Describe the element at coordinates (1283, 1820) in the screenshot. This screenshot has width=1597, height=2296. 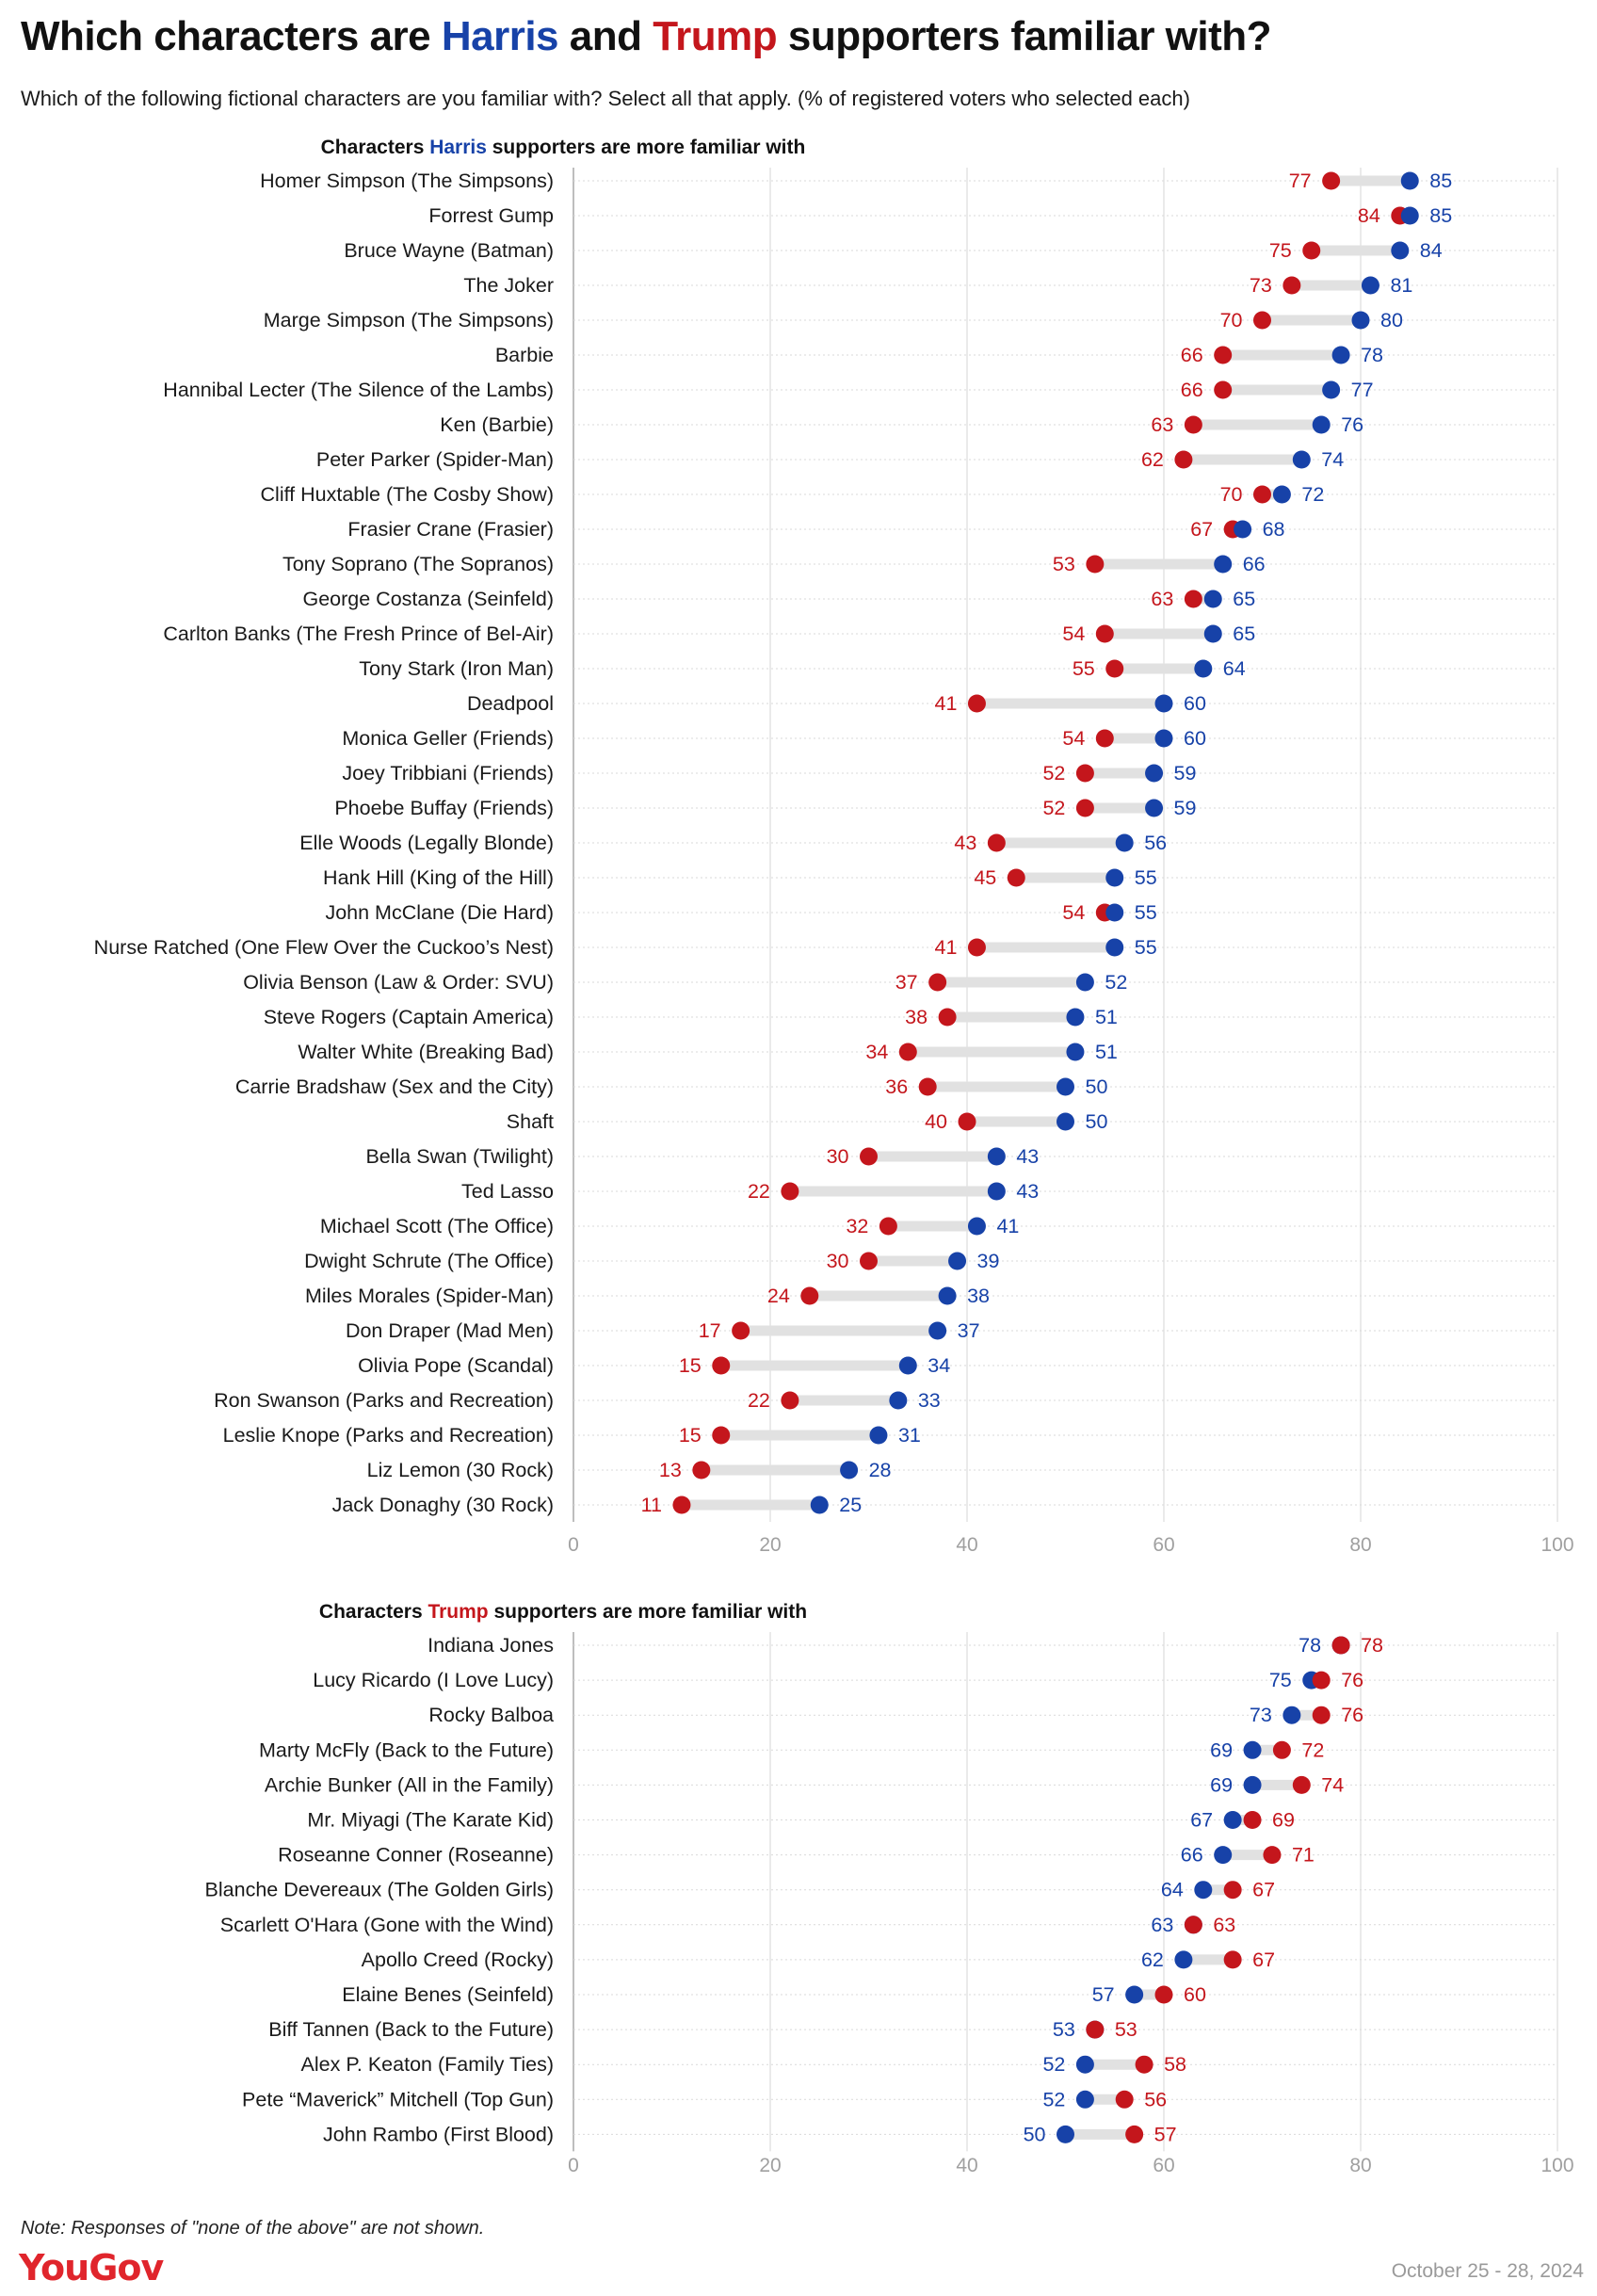
I see `trump-value-label: 69` at that location.